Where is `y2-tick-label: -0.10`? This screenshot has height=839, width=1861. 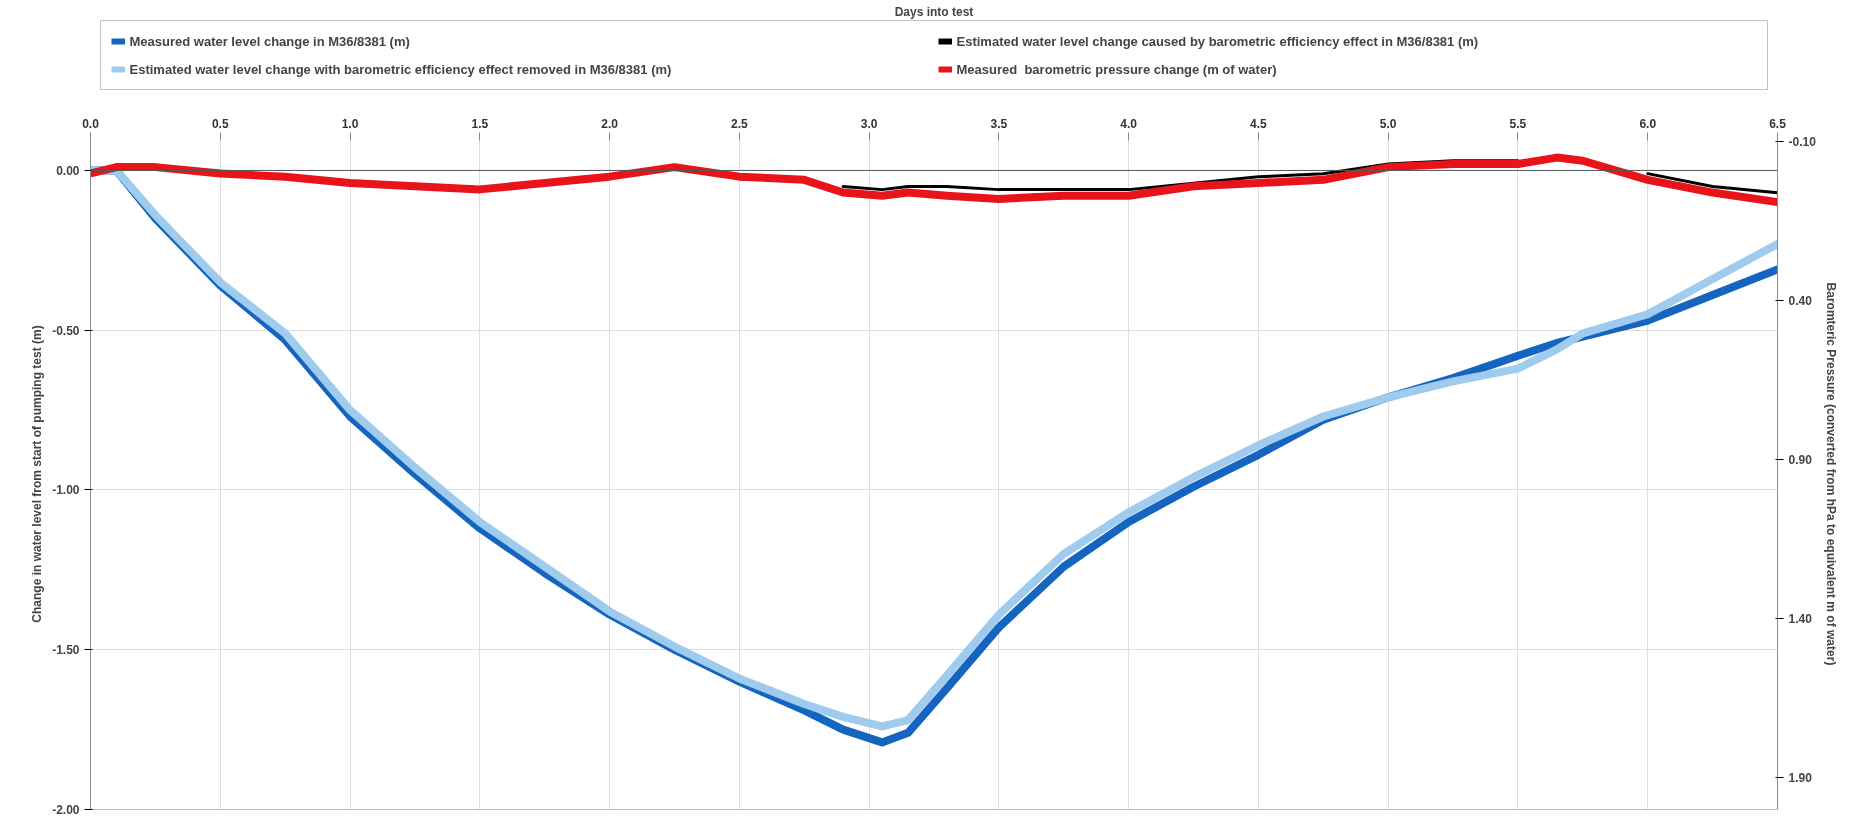
y2-tick-label: -0.10 is located at coordinates (1802, 142).